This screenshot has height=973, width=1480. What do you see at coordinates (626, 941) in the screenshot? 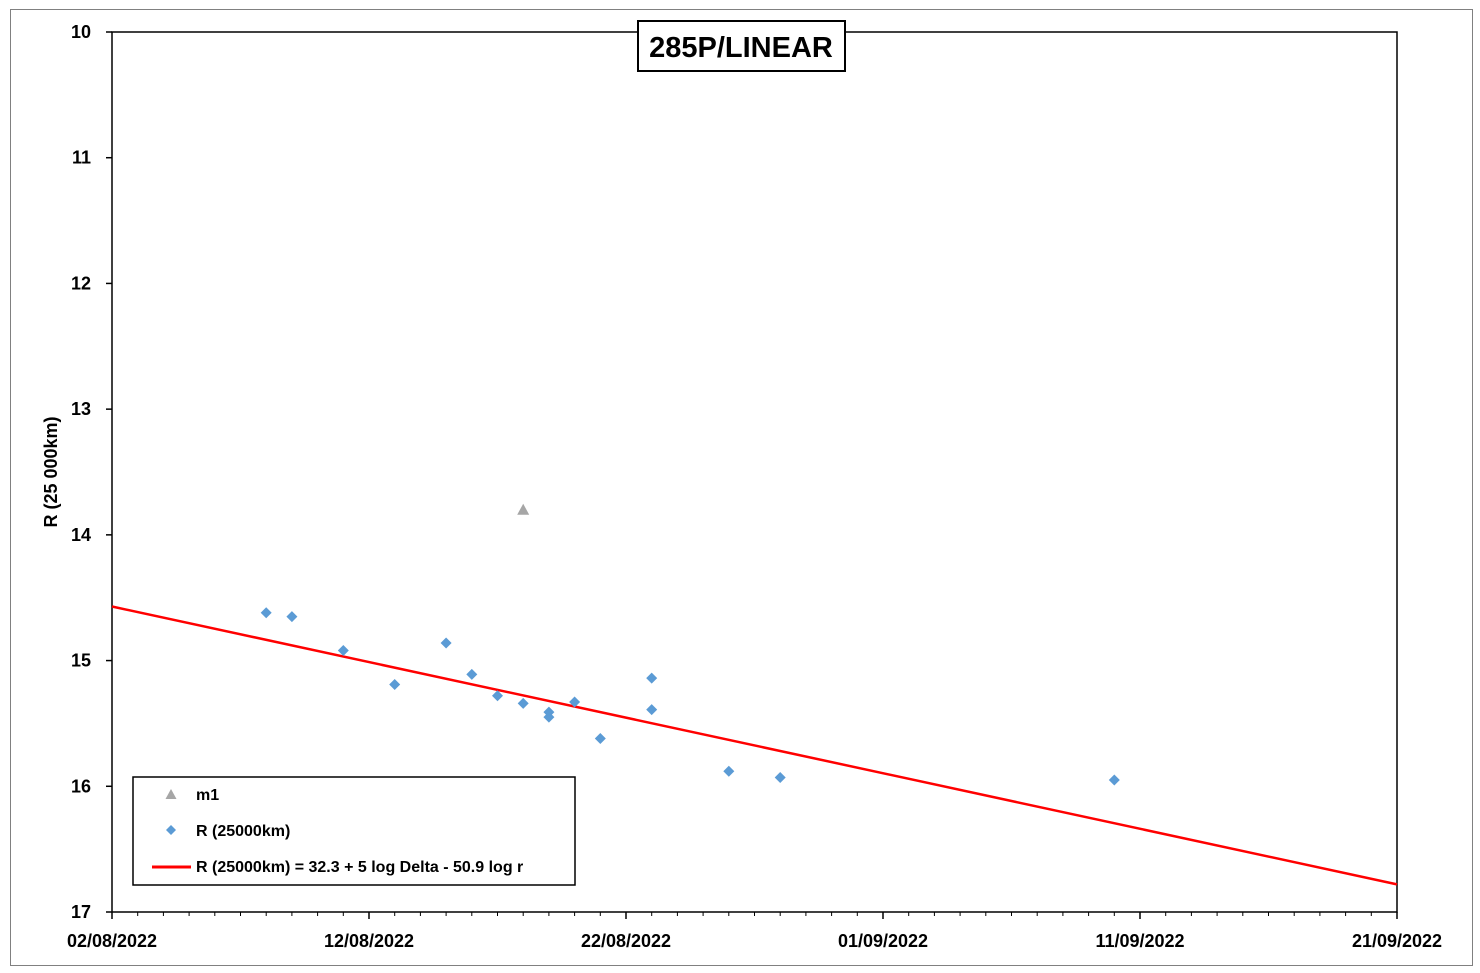
I see `x-tick-label: 22/08/2022` at bounding box center [626, 941].